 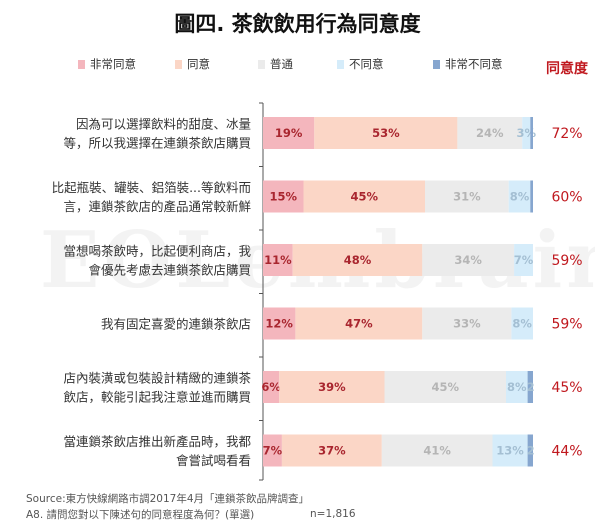 I want to click on data-label: 33%, so click(x=467, y=324).